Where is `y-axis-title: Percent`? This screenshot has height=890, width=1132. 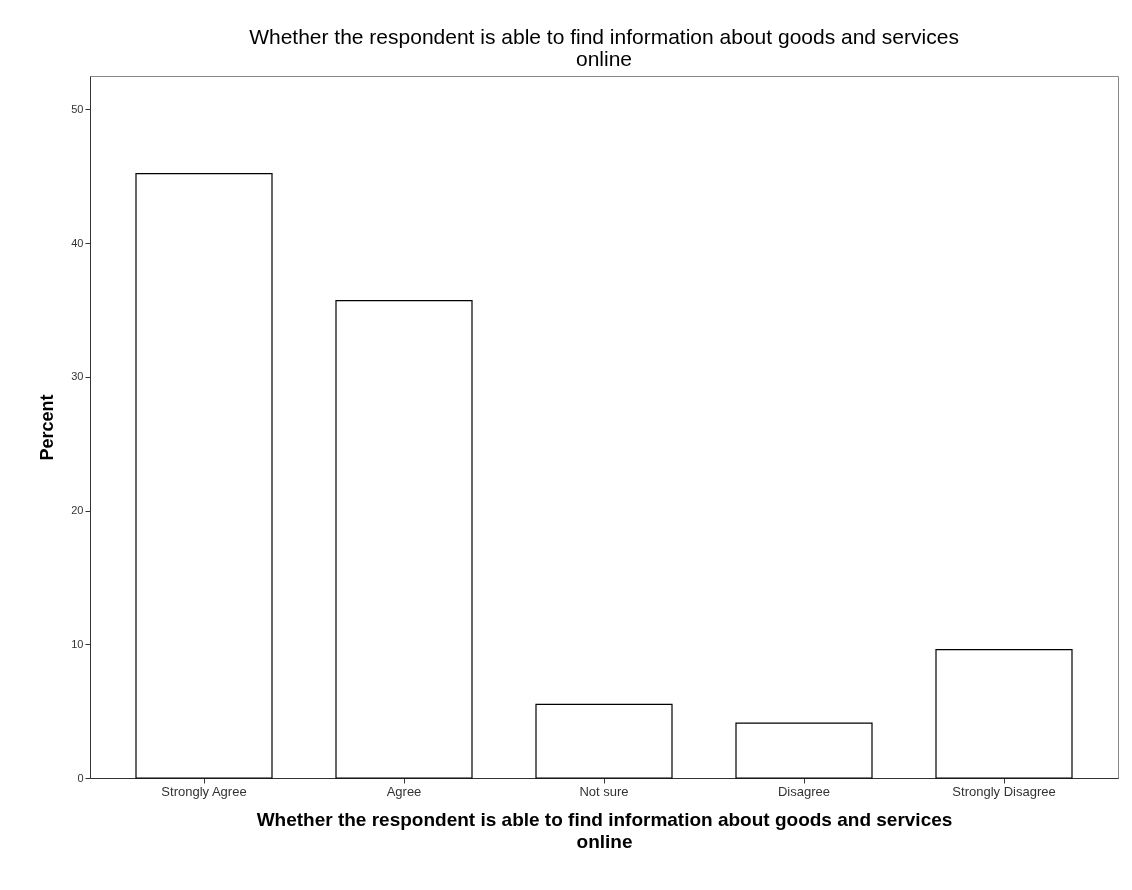
y-axis-title: Percent is located at coordinates (47, 427).